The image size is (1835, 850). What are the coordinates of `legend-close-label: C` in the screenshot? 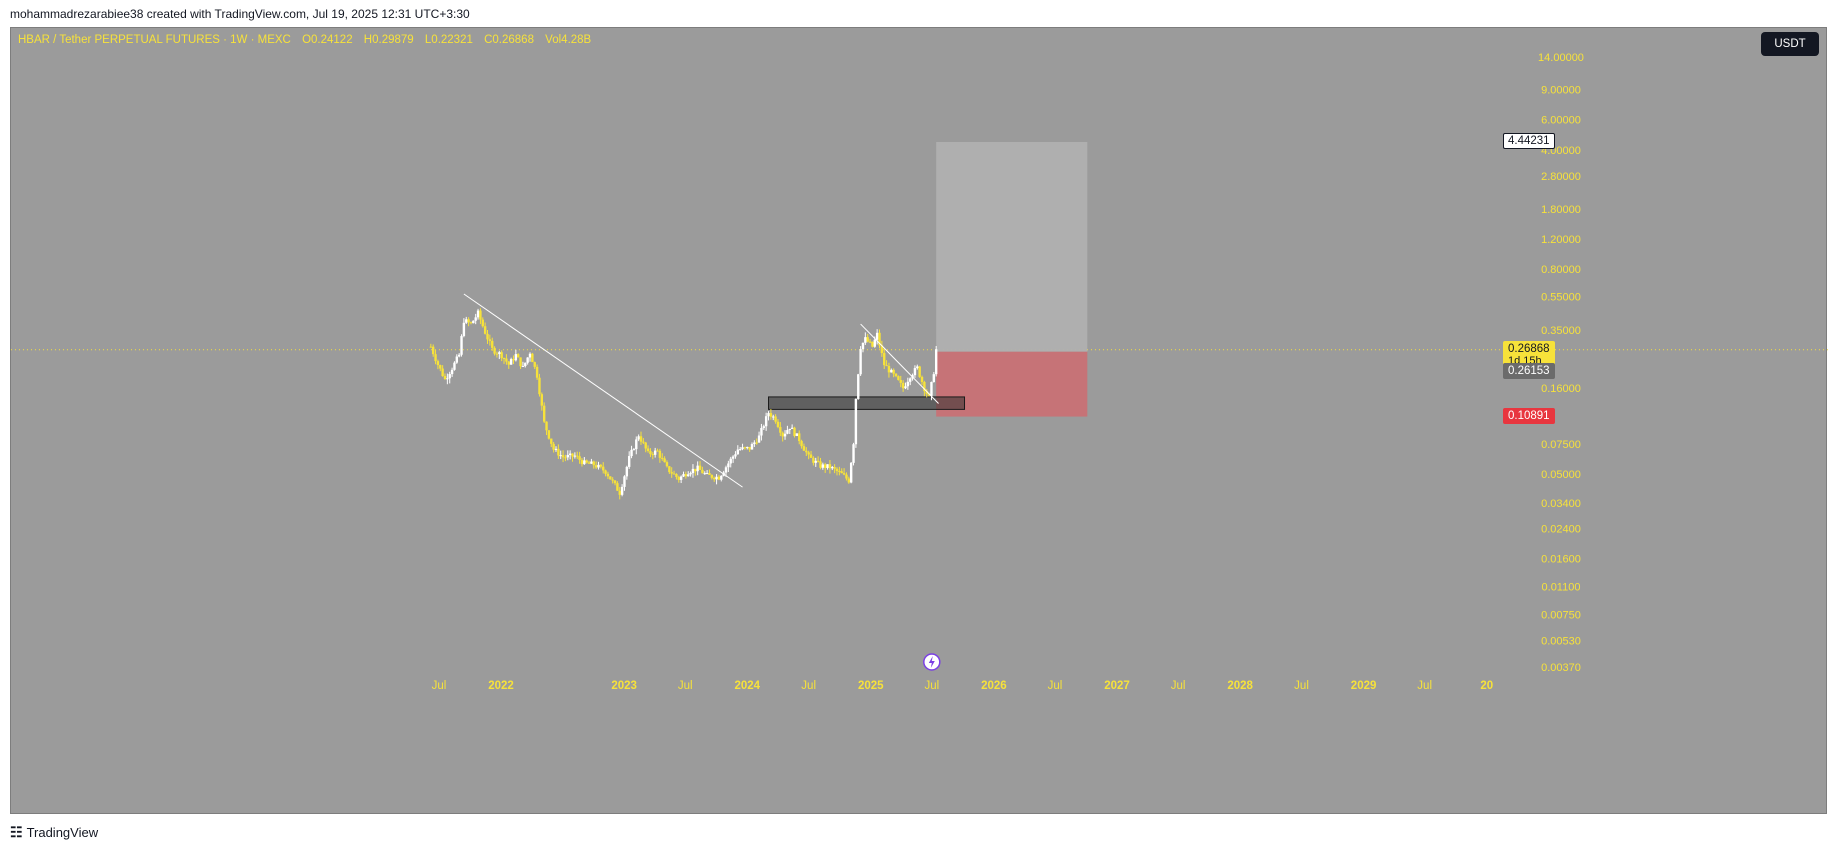 It's located at (488, 40).